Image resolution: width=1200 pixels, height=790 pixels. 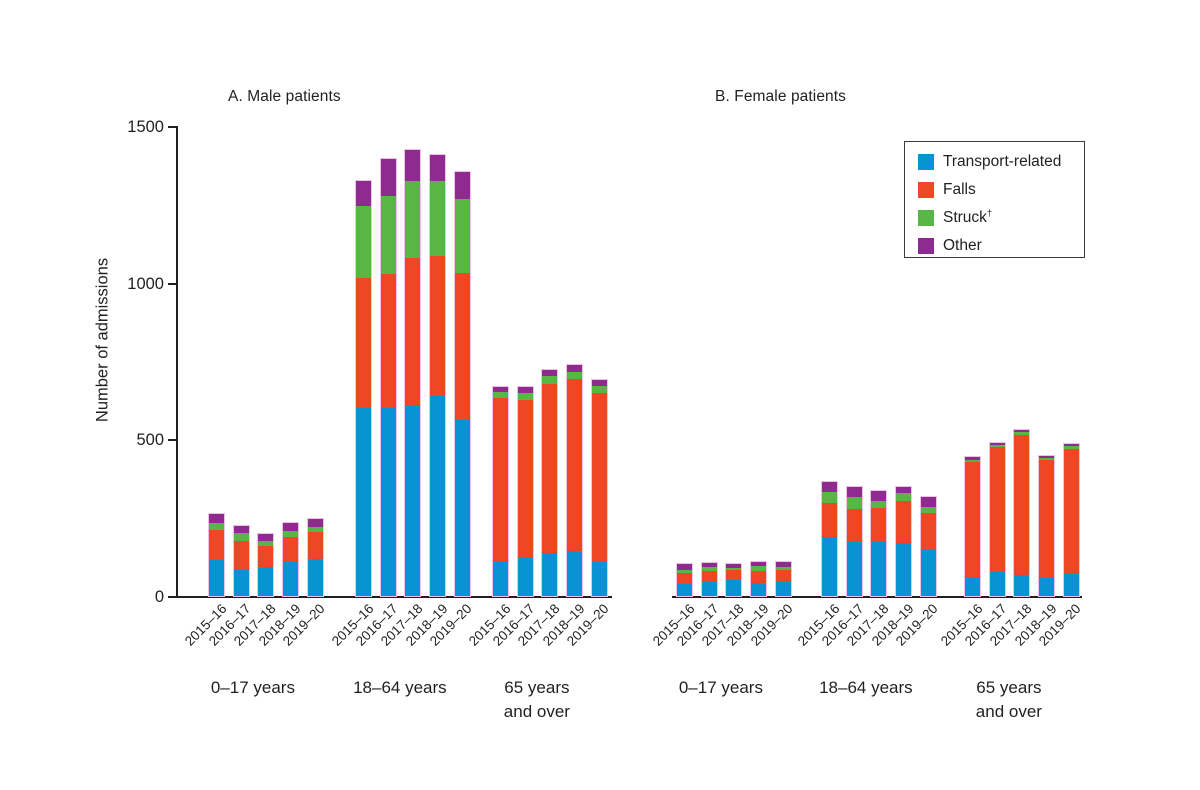 I want to click on y-tick-label: 1000, so click(x=145, y=283).